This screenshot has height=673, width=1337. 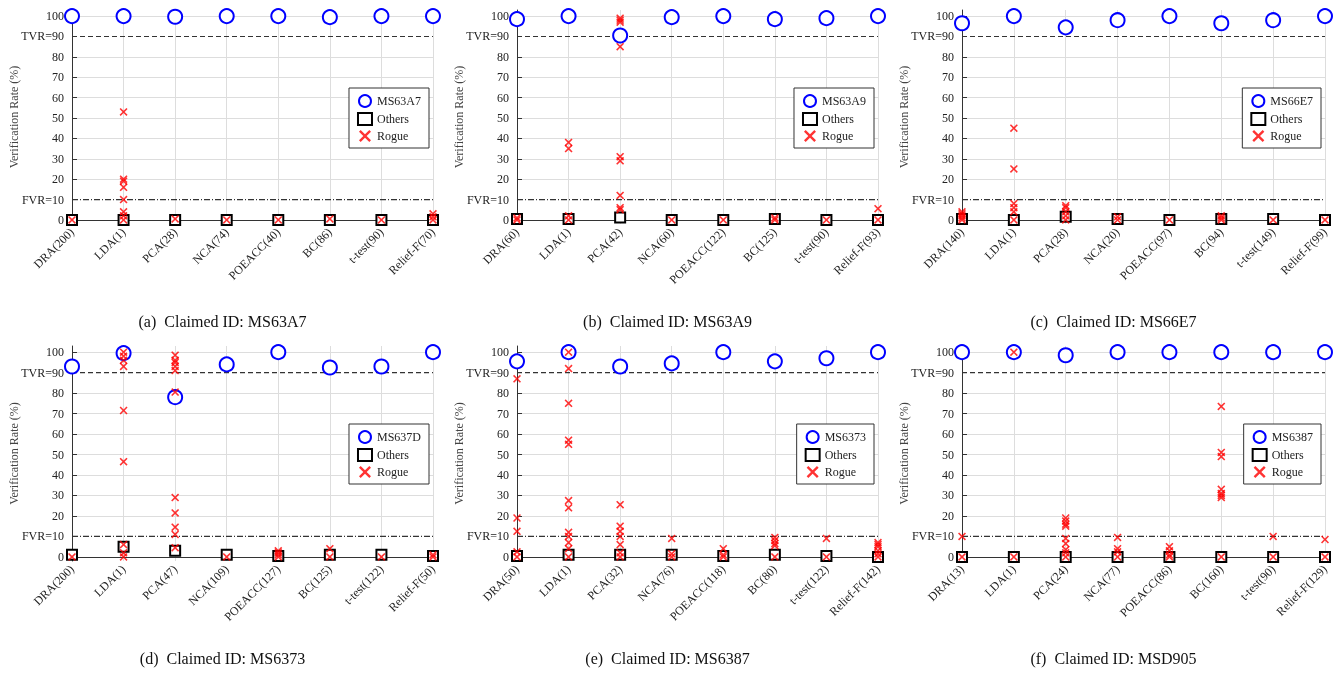 I want to click on text: (e) Claimed ID: MS6387, so click(x=667, y=658).